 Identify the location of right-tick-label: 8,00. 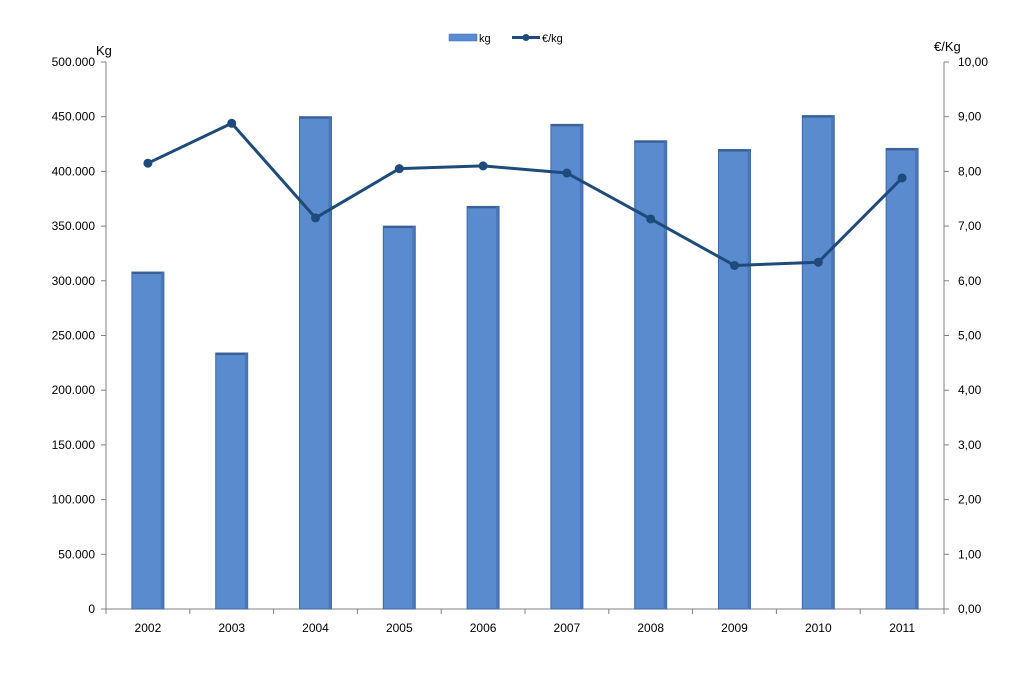
(970, 171).